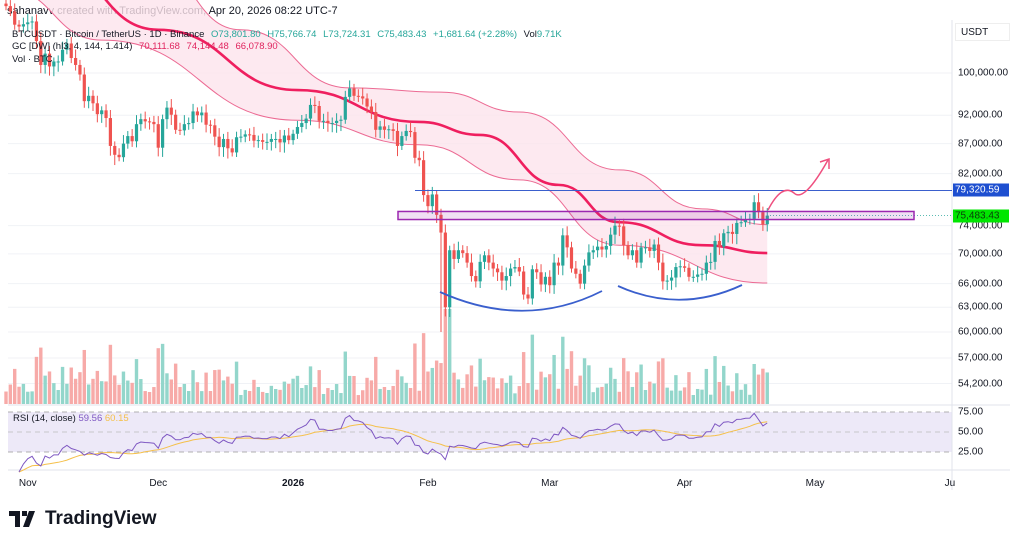 The width and height of the screenshot is (1024, 539). What do you see at coordinates (980, 254) in the screenshot?
I see `price-tick: 70,000.00` at bounding box center [980, 254].